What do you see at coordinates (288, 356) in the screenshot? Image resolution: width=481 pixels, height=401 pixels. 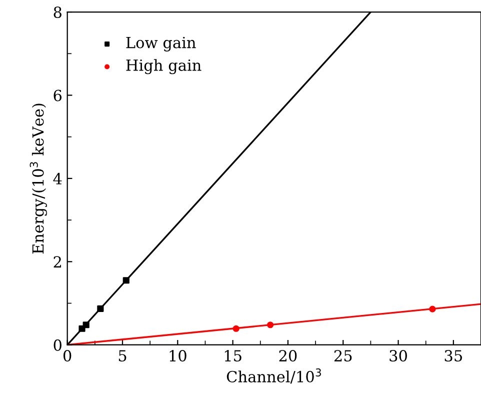 I see `x-tick-label: 20` at bounding box center [288, 356].